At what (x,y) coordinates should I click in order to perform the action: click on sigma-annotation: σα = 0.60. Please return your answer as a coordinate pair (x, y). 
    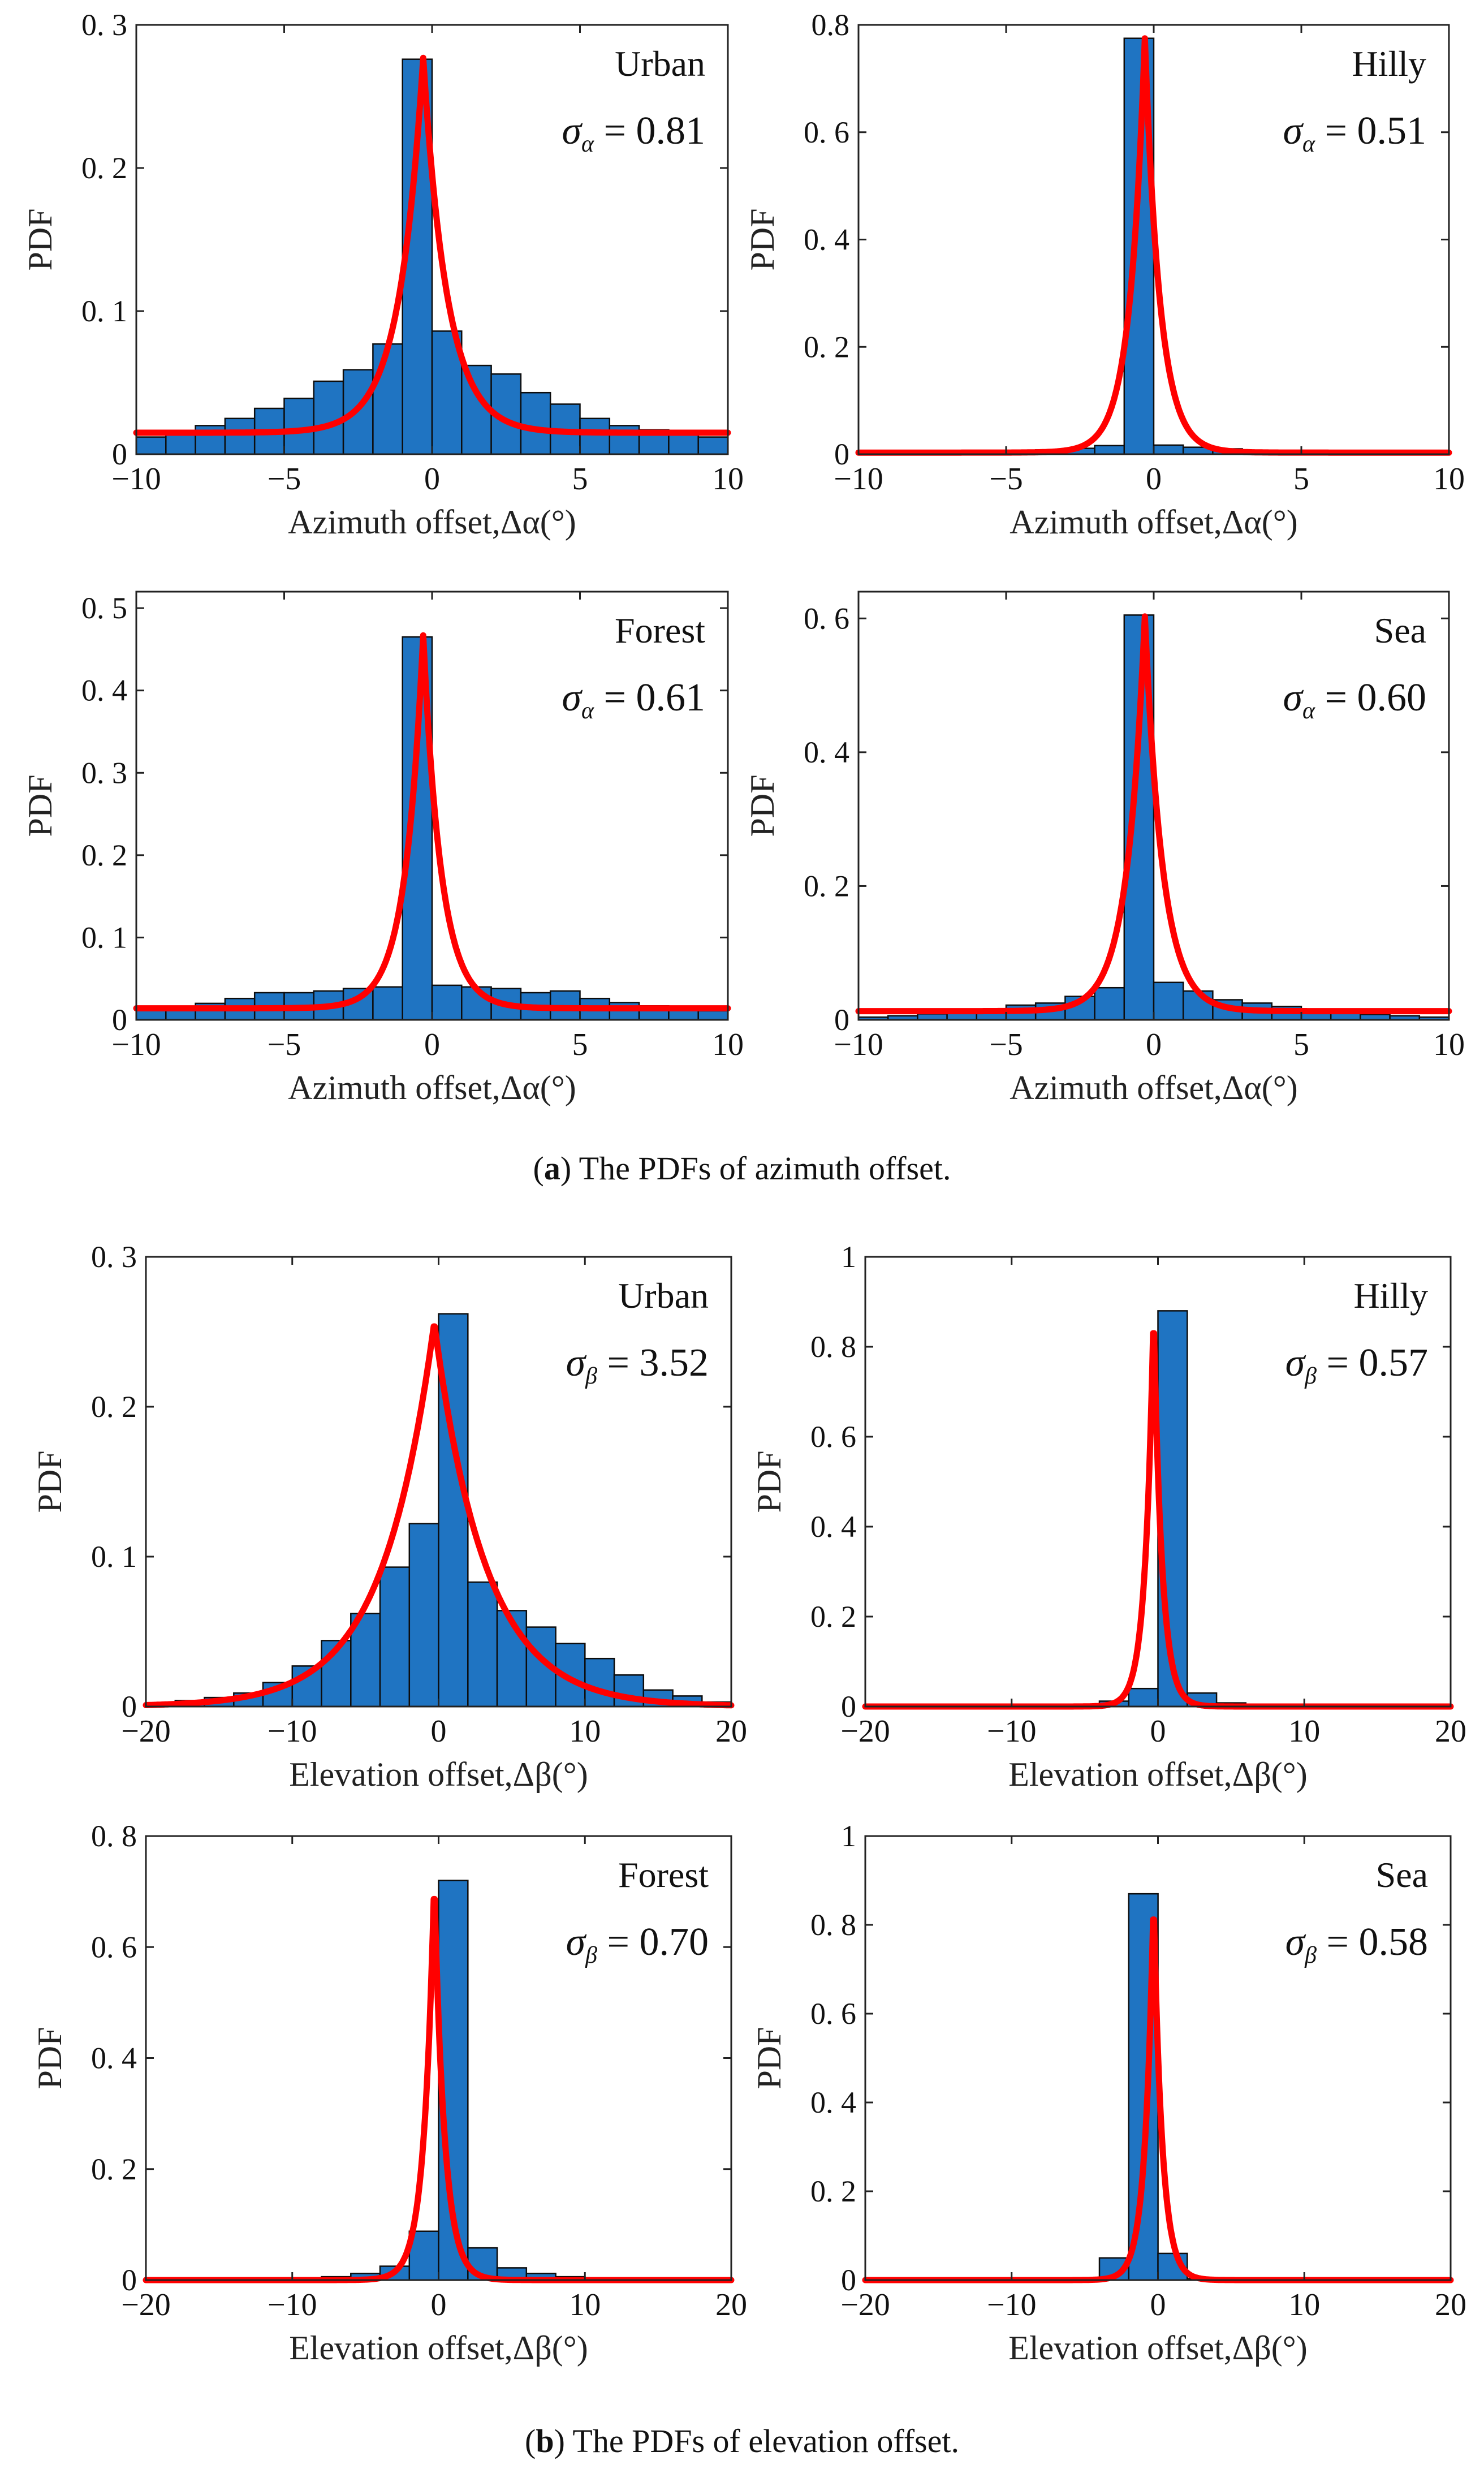
    Looking at the image, I should click on (1354, 700).